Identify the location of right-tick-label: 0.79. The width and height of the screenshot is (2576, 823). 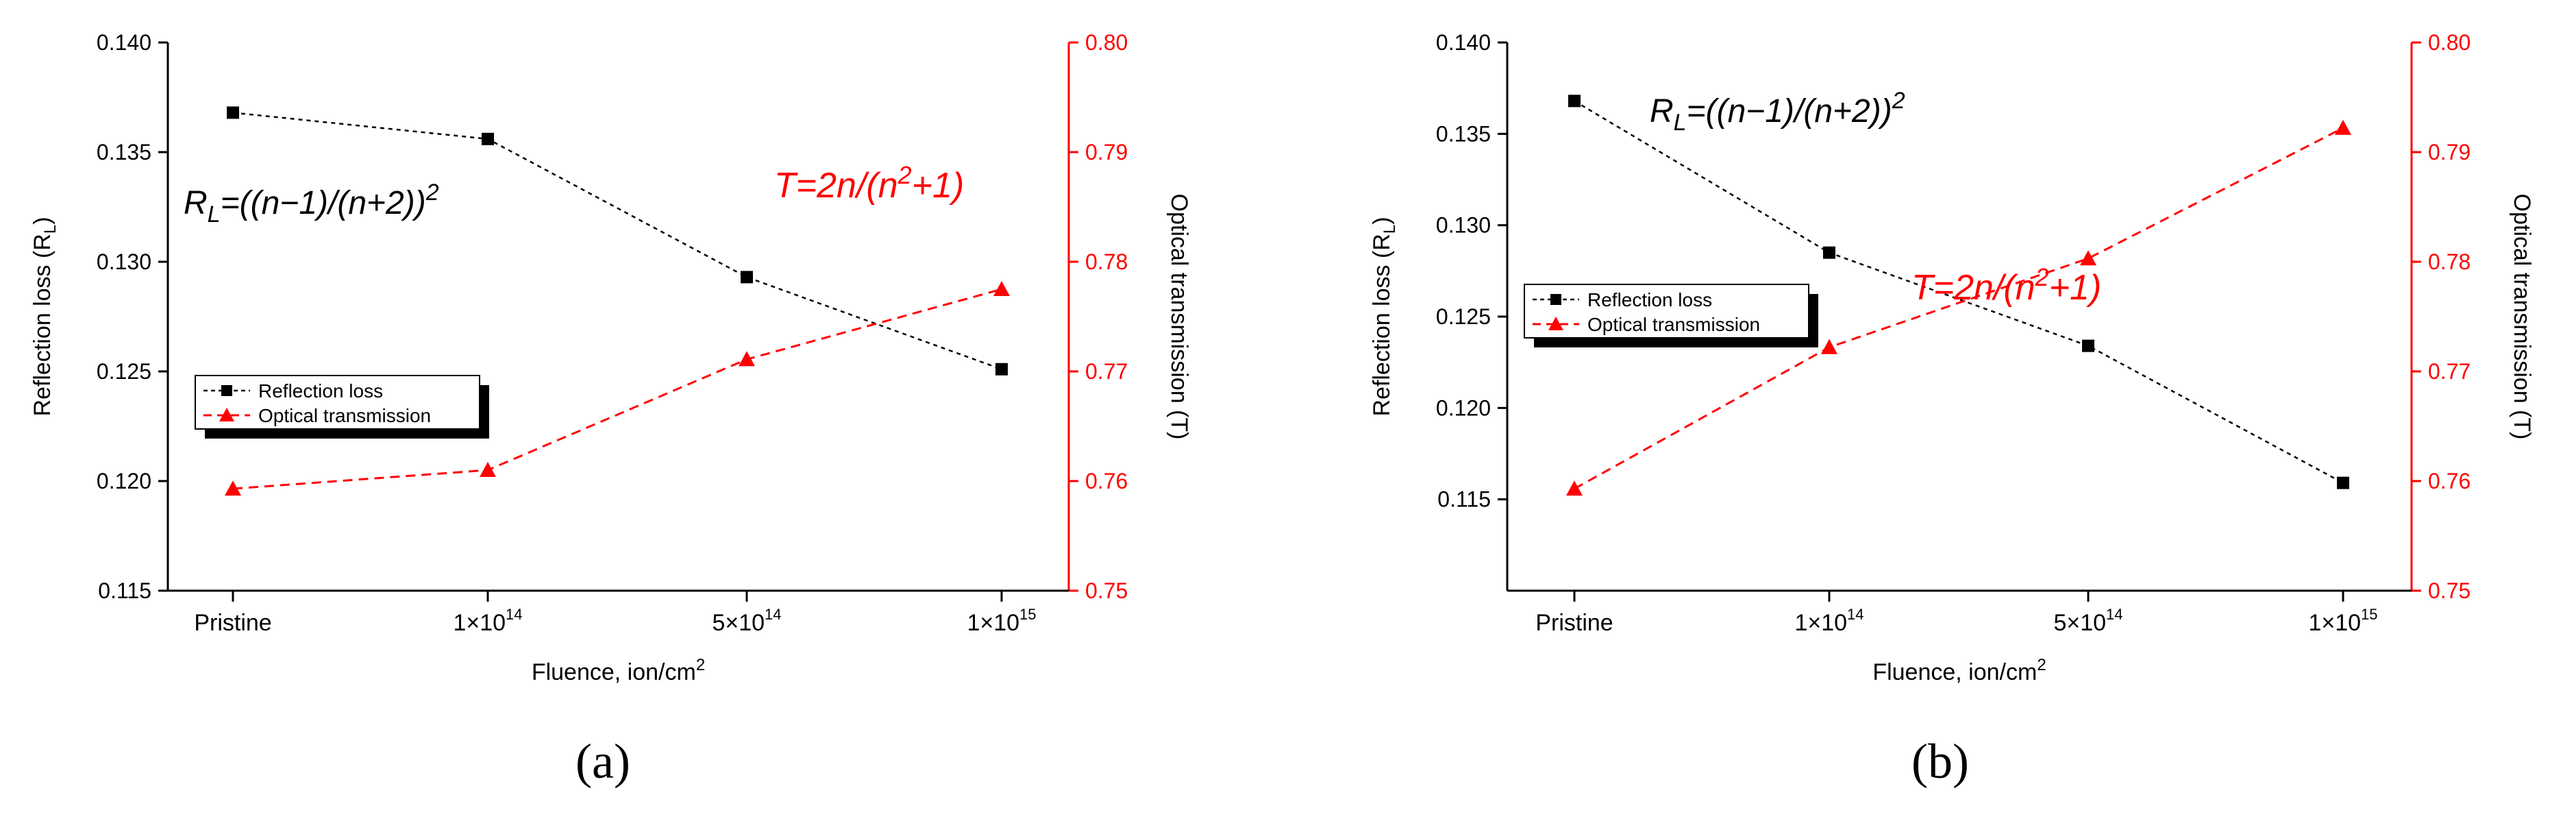
(2449, 152).